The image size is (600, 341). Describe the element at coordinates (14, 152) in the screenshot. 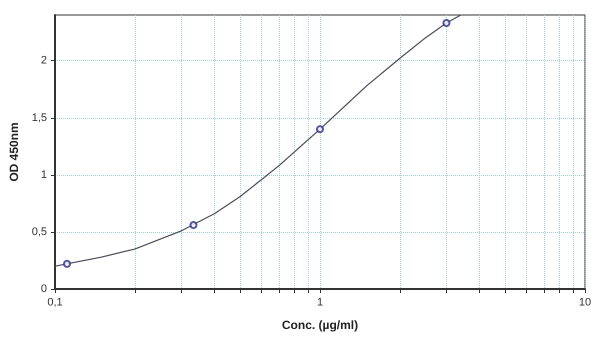

I see `y-axis-title: OD 450nm` at that location.